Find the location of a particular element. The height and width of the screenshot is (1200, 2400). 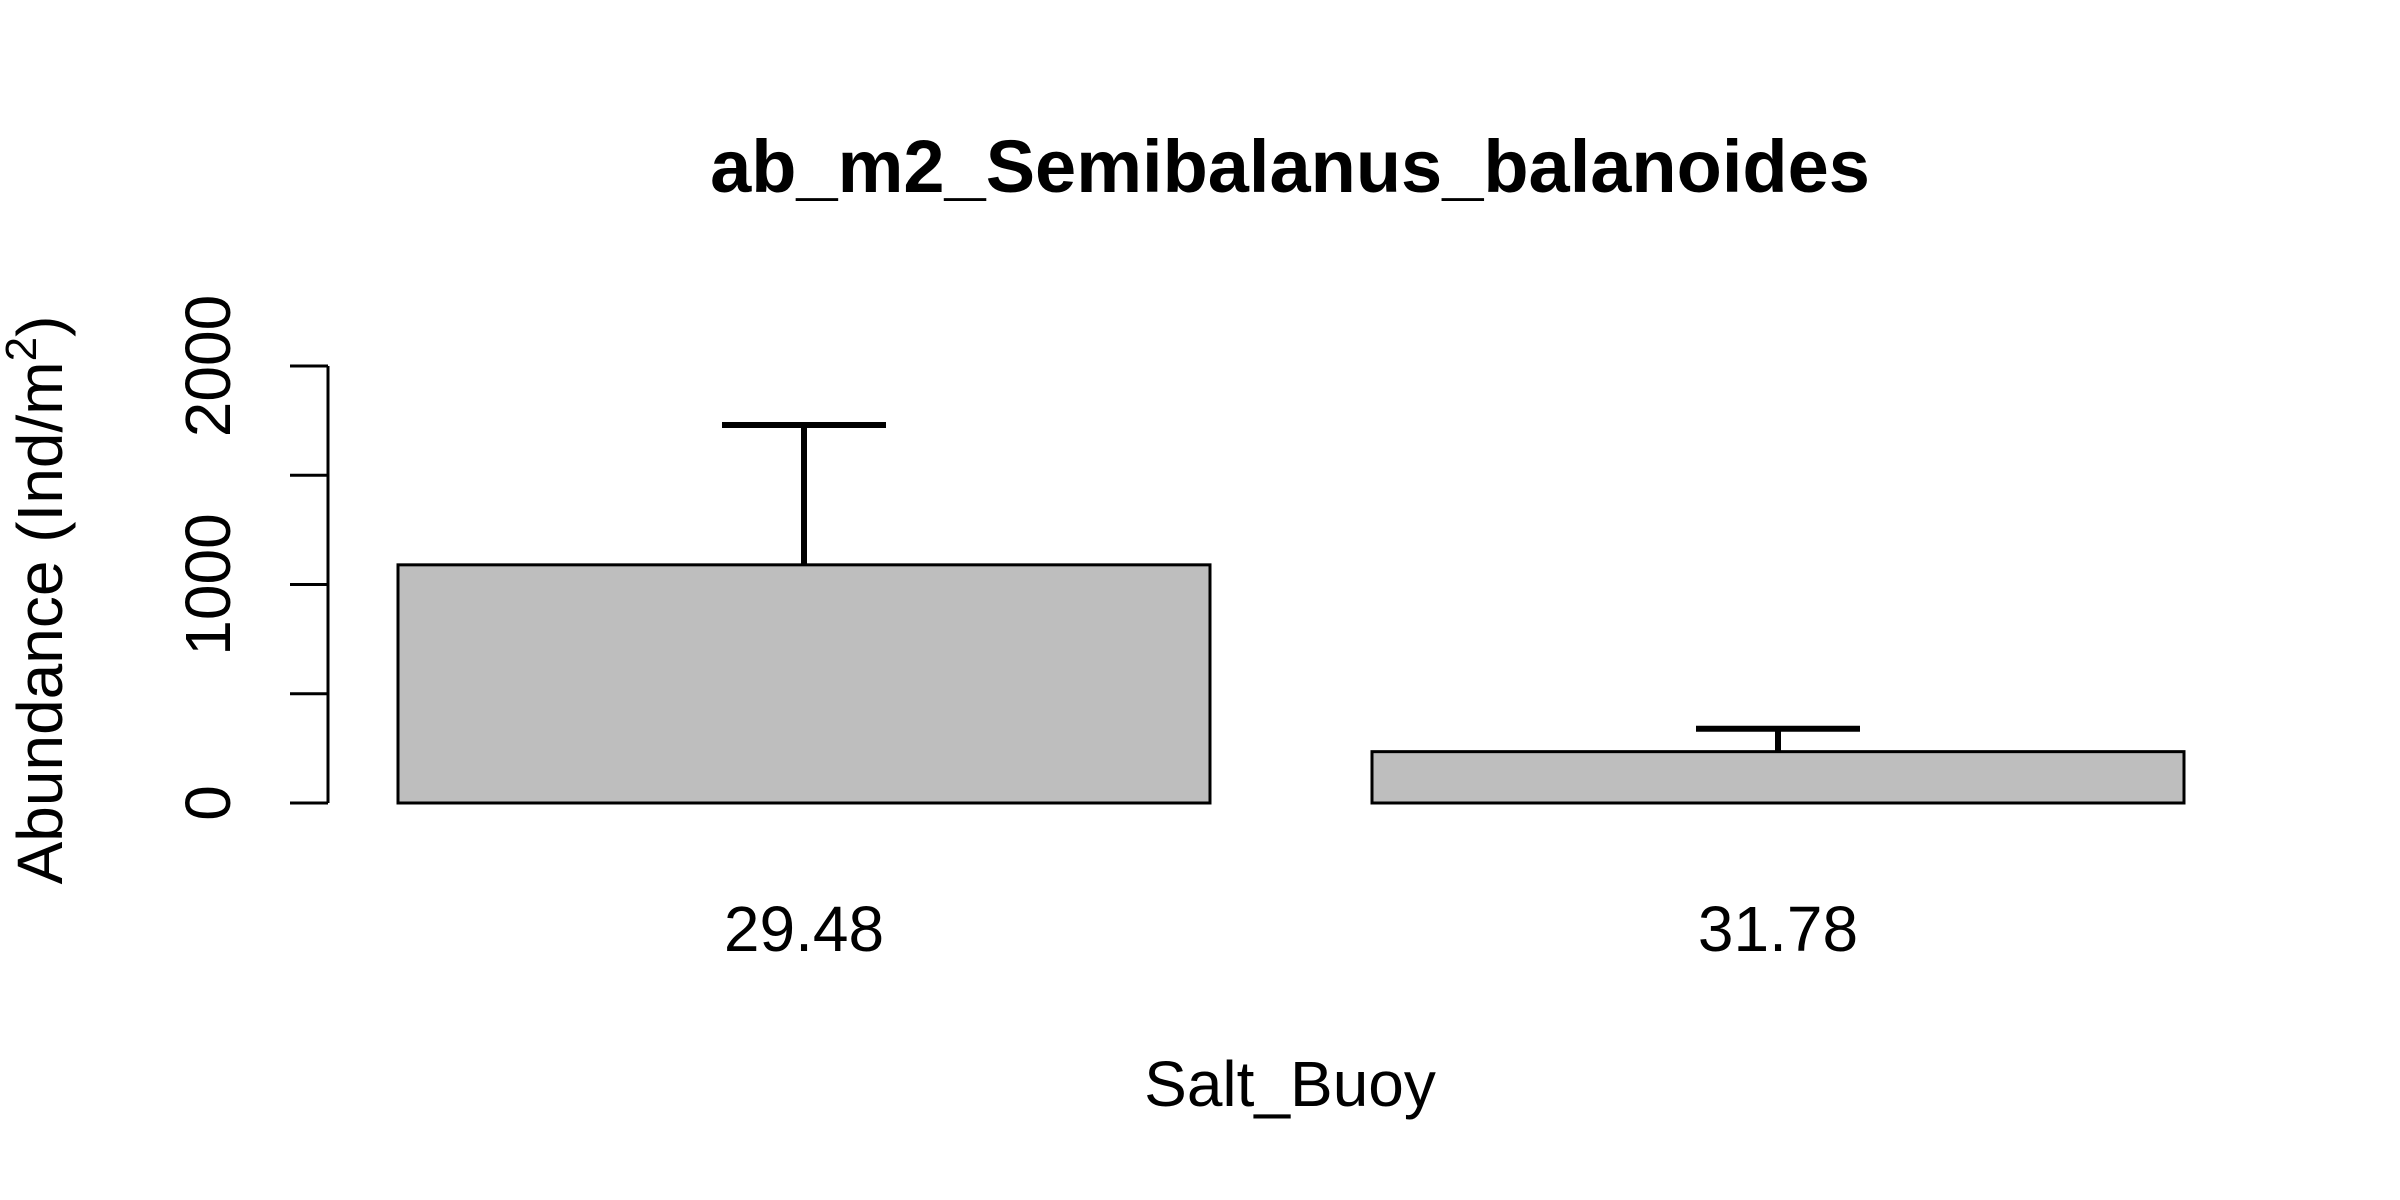

y-tick-label: 0 is located at coordinates (208, 803).